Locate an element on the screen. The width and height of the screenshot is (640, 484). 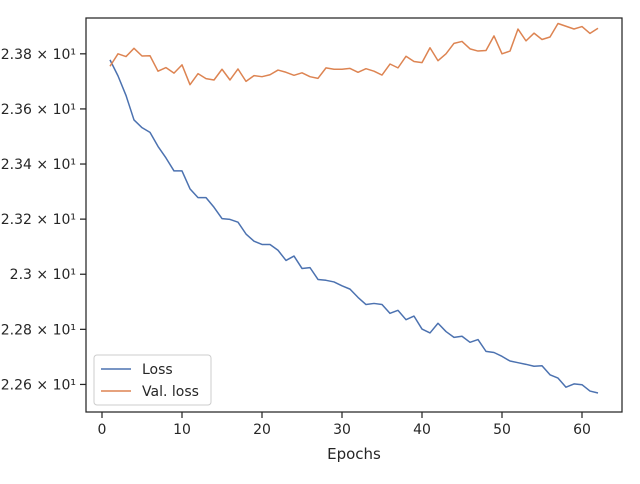
legend-label-loss: Loss is located at coordinates (157, 370).